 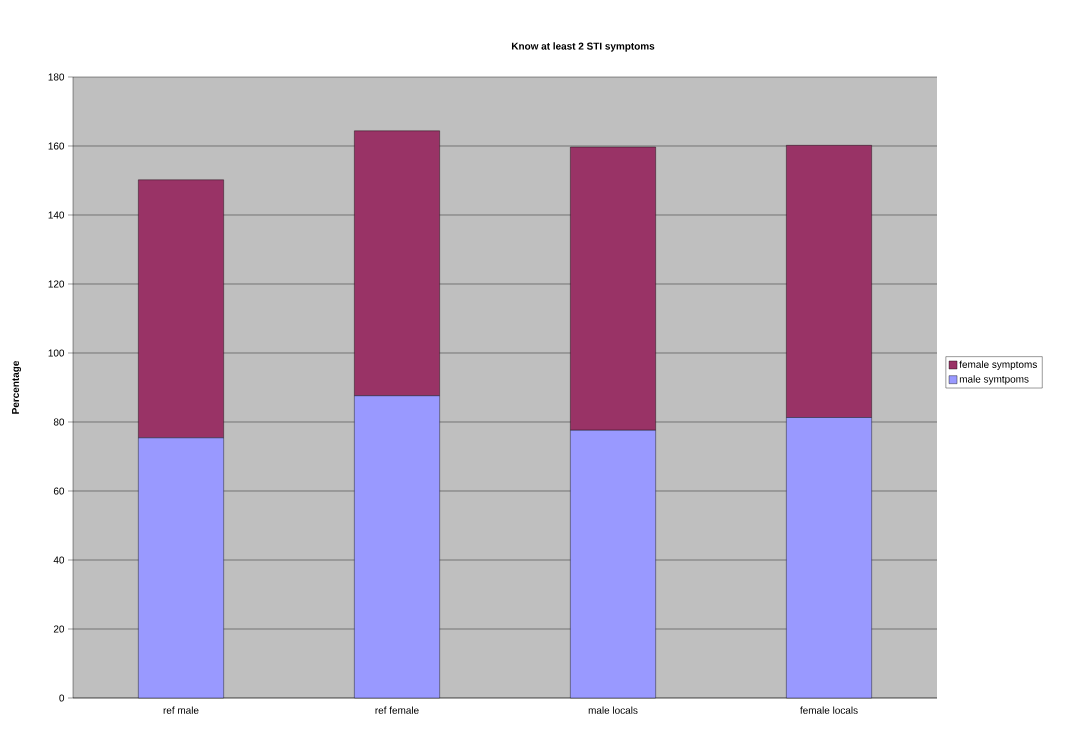 What do you see at coordinates (59, 491) in the screenshot?
I see `y-tick-label: 60` at bounding box center [59, 491].